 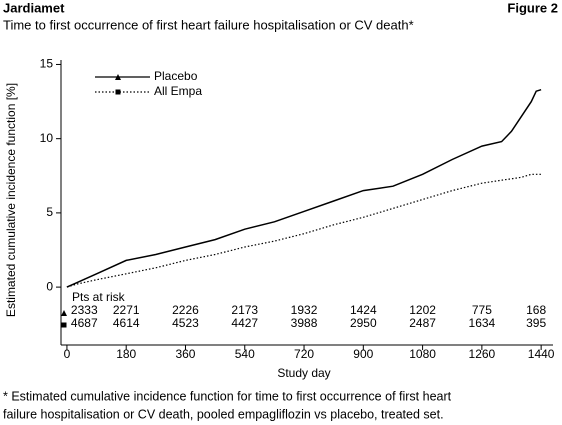 I want to click on at-risk-value: 4687, so click(x=84, y=323).